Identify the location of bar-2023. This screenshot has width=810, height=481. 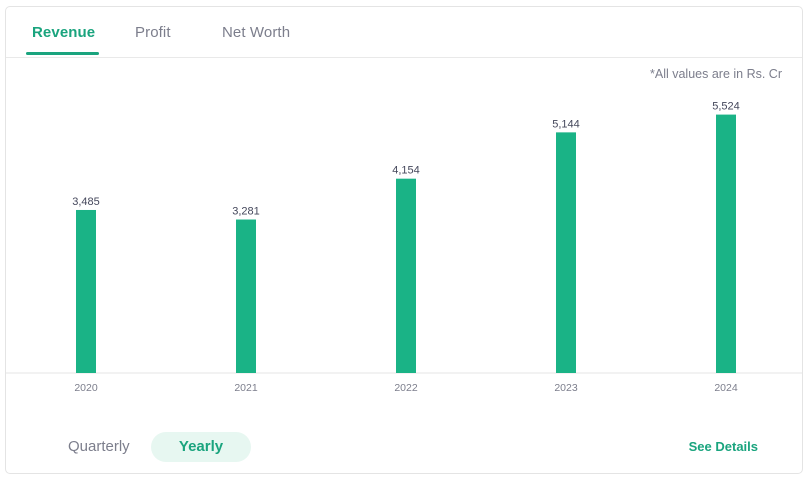
(566, 252).